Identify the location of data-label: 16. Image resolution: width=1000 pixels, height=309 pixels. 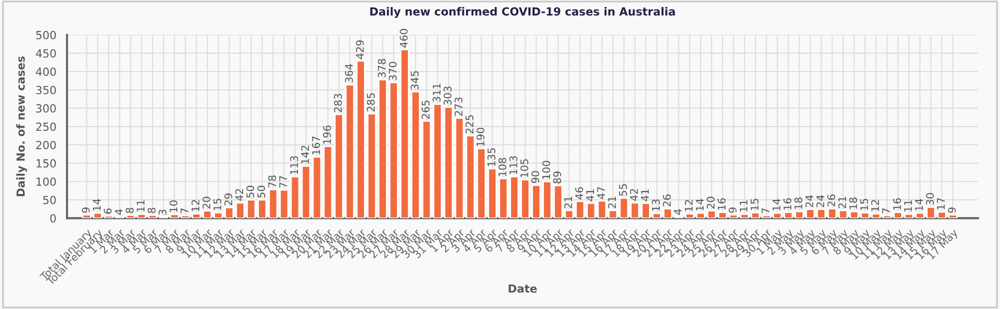
(897, 204).